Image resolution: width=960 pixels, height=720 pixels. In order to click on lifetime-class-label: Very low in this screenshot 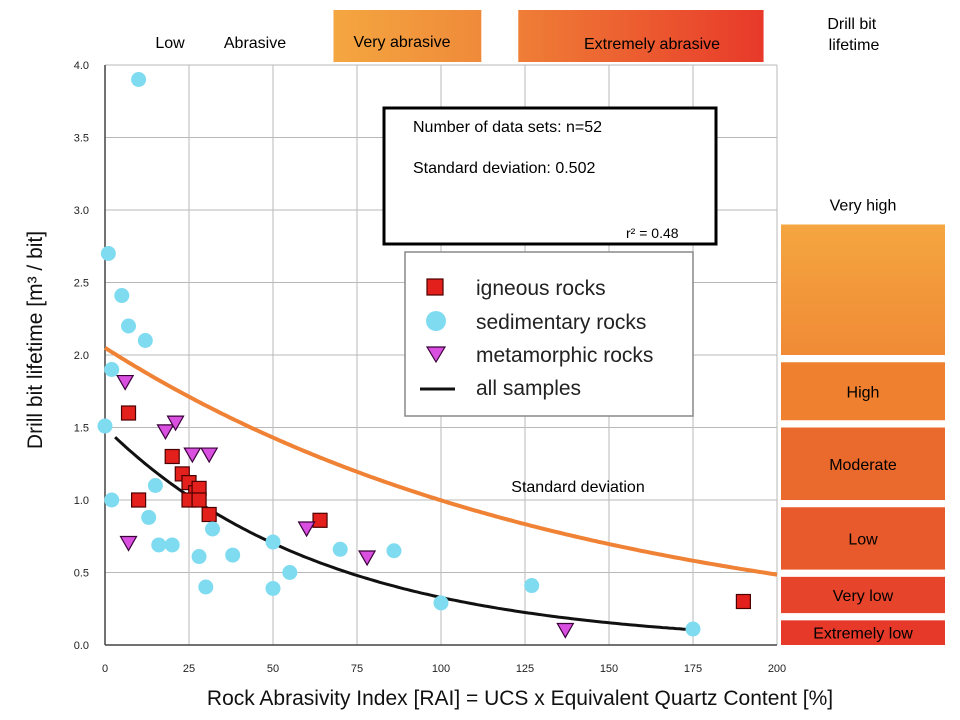, I will do `click(863, 596)`.